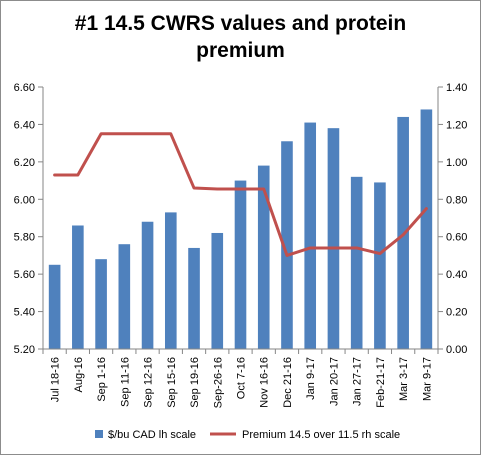  I want to click on right-tick-label: 1.00, so click(456, 163).